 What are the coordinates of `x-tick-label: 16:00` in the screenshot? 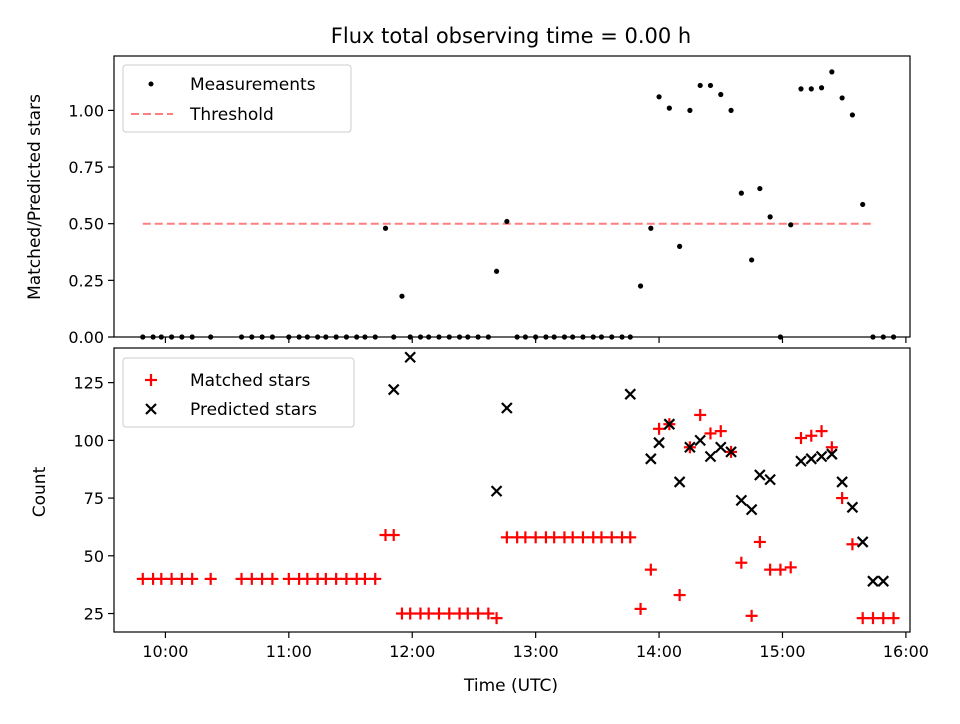 It's located at (906, 651).